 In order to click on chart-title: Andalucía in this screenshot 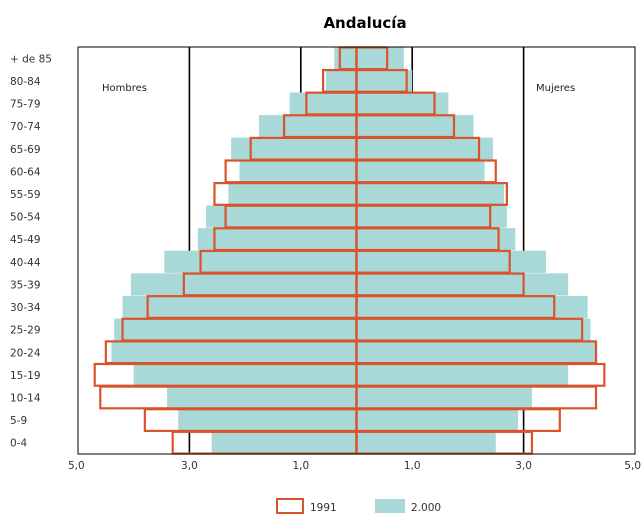, I will do `click(364, 23)`.